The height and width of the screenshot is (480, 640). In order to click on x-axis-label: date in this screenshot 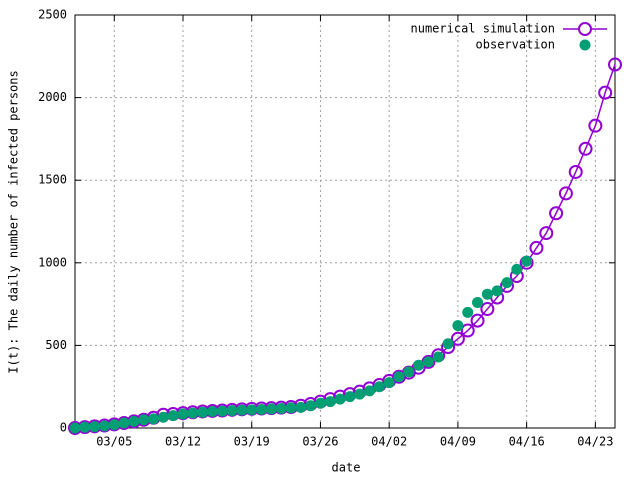, I will do `click(346, 468)`.